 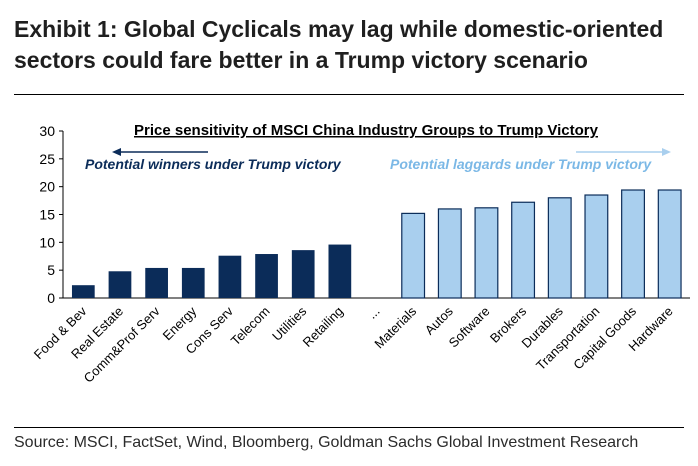 What do you see at coordinates (47, 159) in the screenshot?
I see `y-tick-label: 25` at bounding box center [47, 159].